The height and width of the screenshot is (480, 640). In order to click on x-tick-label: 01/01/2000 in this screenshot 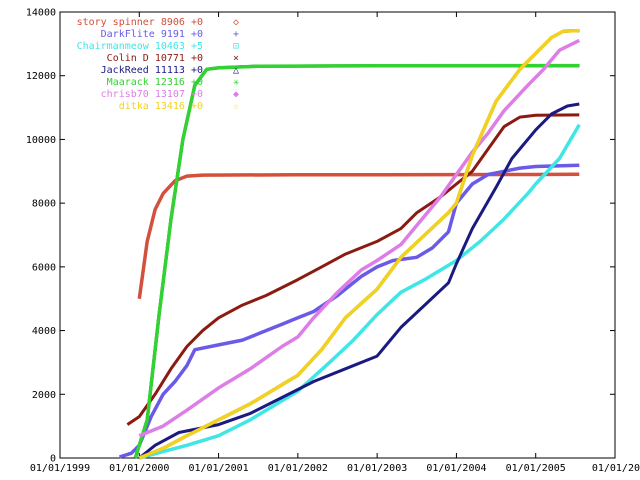, I will do `click(139, 468)`.